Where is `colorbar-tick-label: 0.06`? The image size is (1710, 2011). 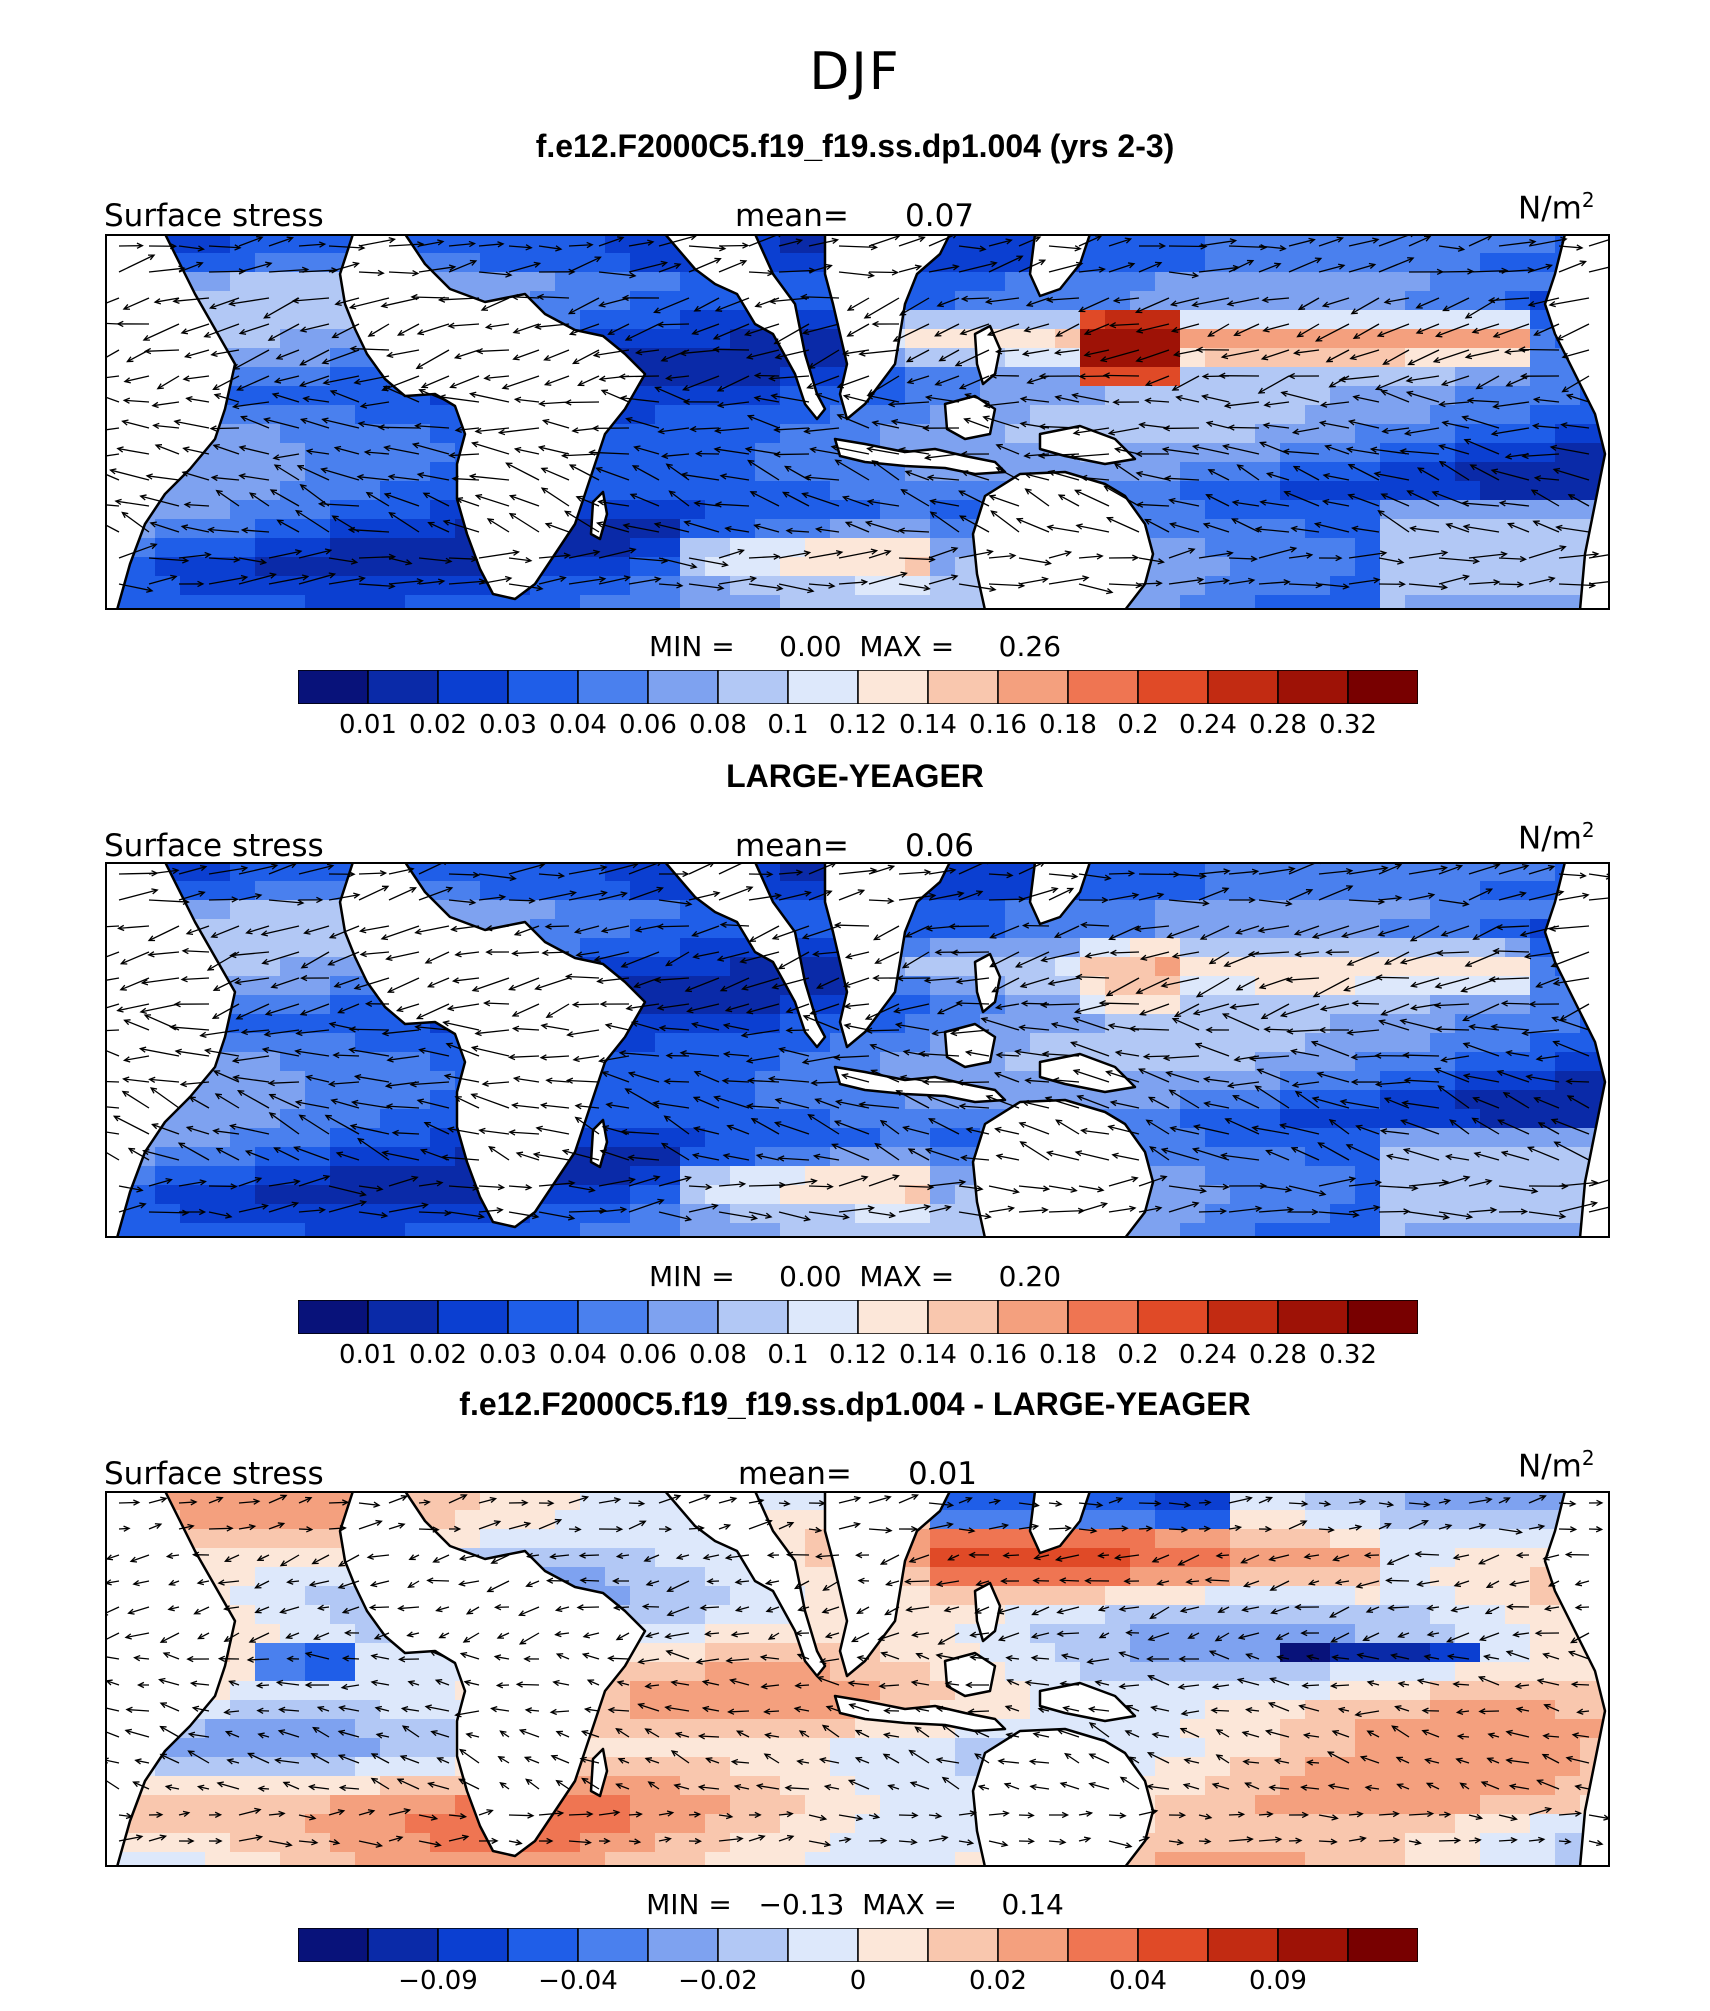
colorbar-tick-label: 0.06 is located at coordinates (648, 725).